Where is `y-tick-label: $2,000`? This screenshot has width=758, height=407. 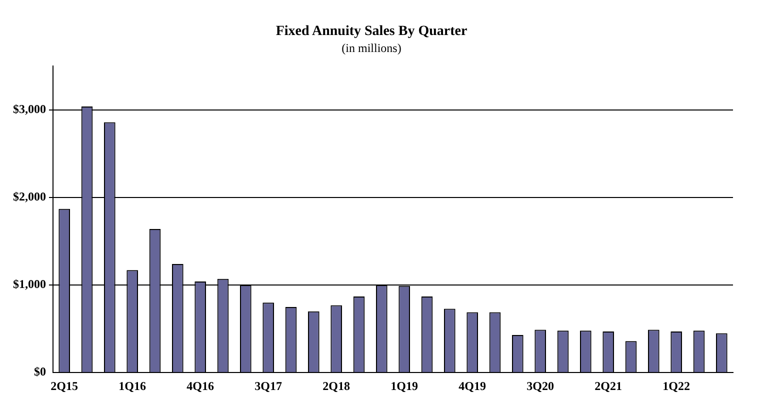 y-tick-label: $2,000 is located at coordinates (29, 197).